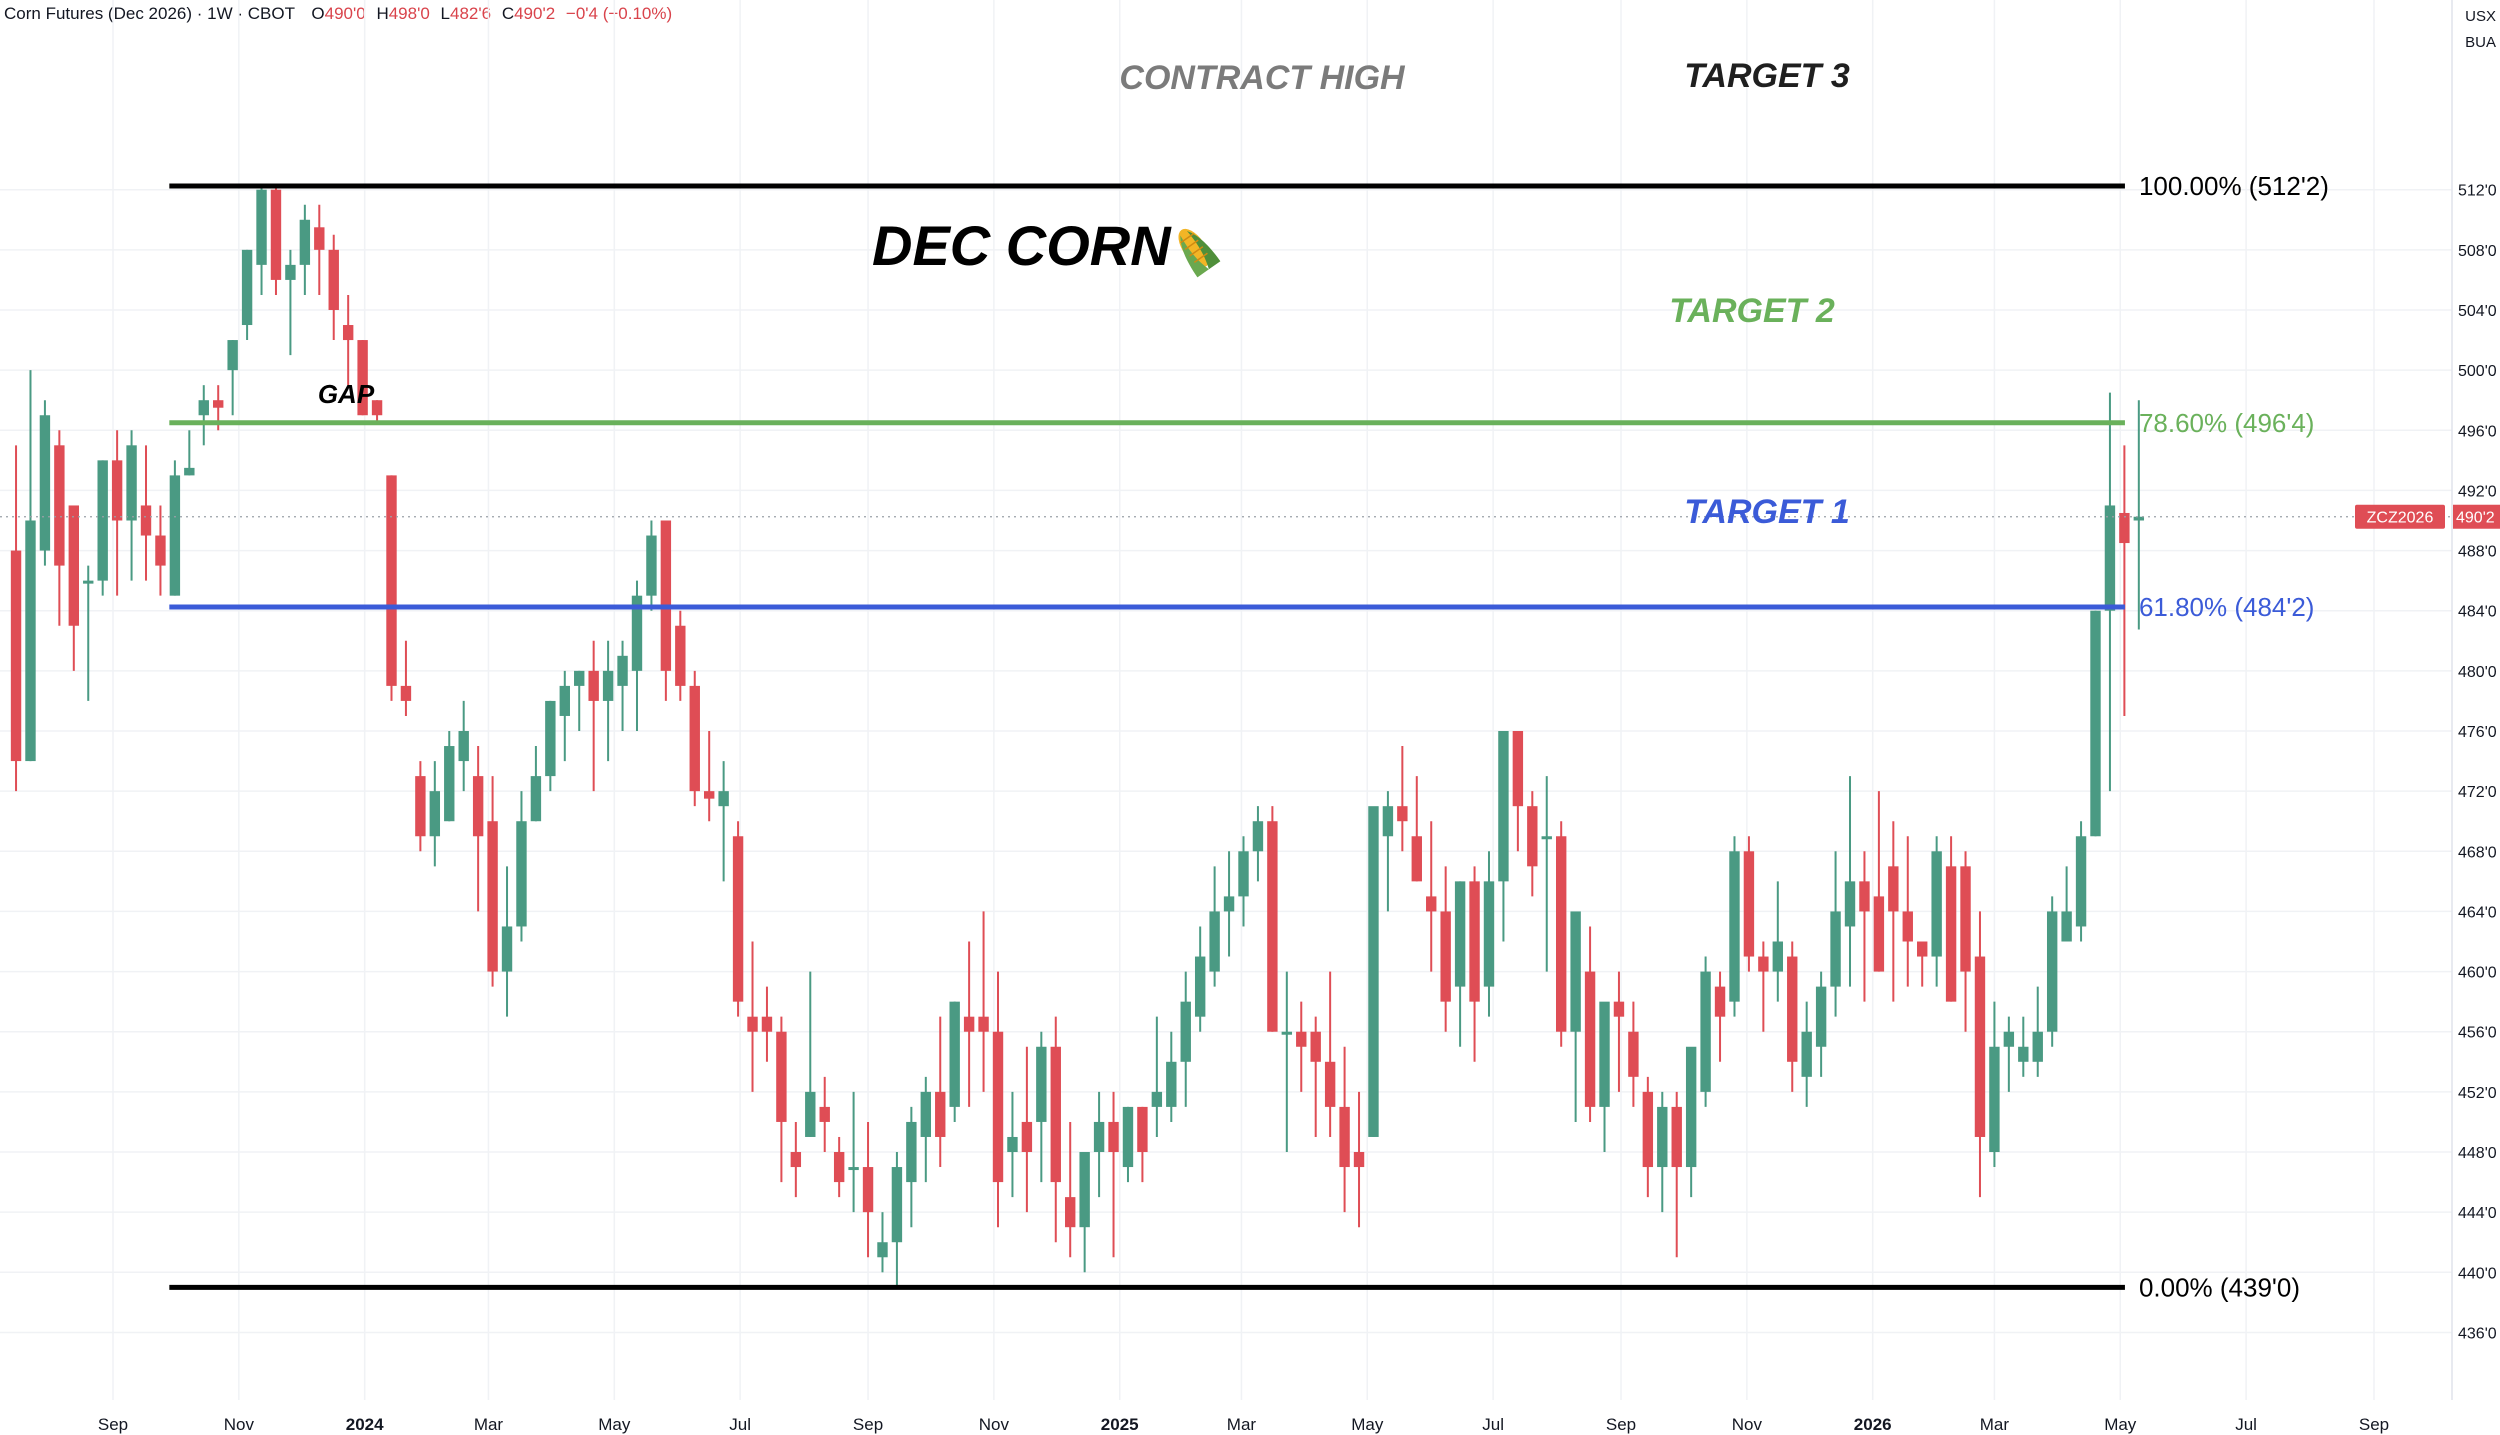  What do you see at coordinates (239, 1424) in the screenshot?
I see `x-tick-label: Nov` at bounding box center [239, 1424].